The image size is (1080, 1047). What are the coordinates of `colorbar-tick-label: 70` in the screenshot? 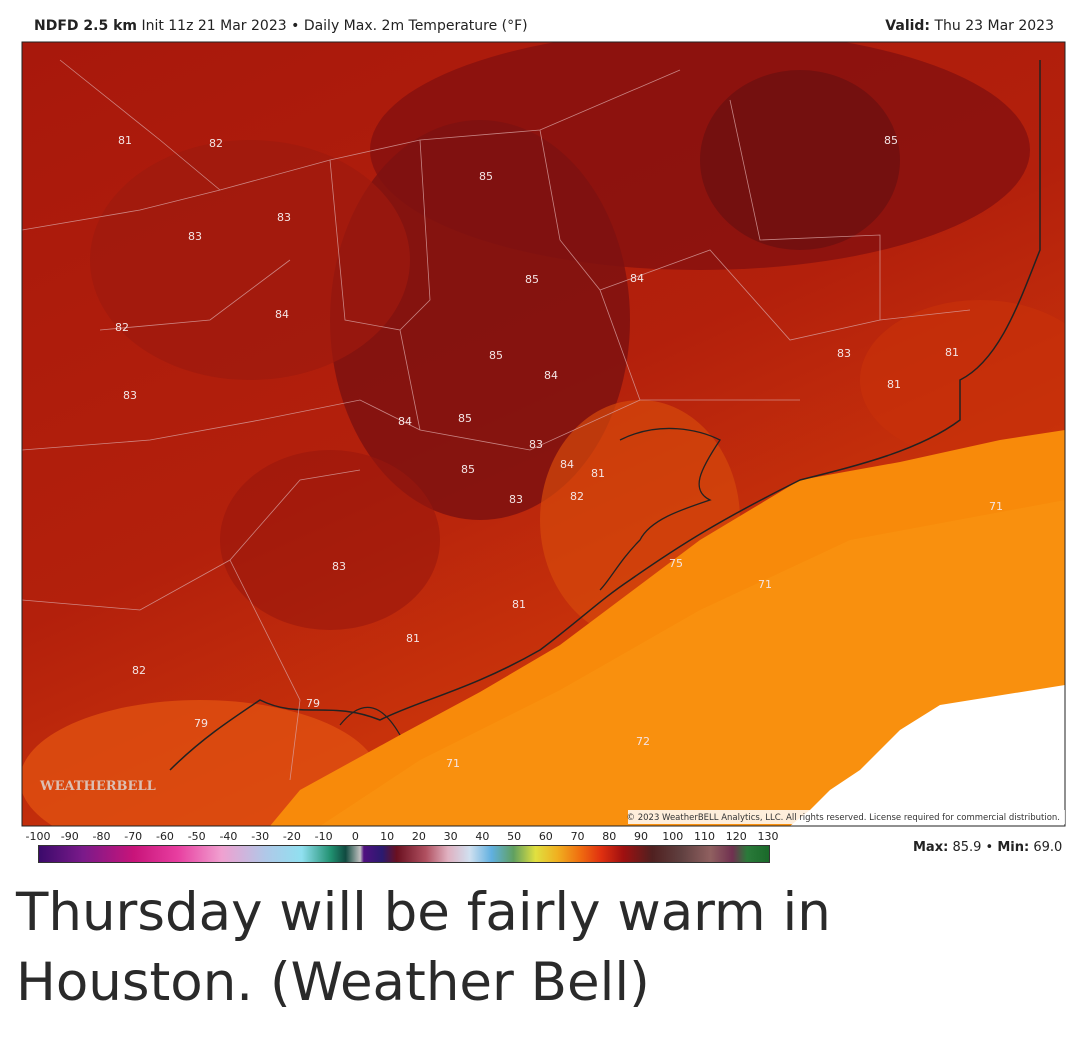 It's located at (578, 836).